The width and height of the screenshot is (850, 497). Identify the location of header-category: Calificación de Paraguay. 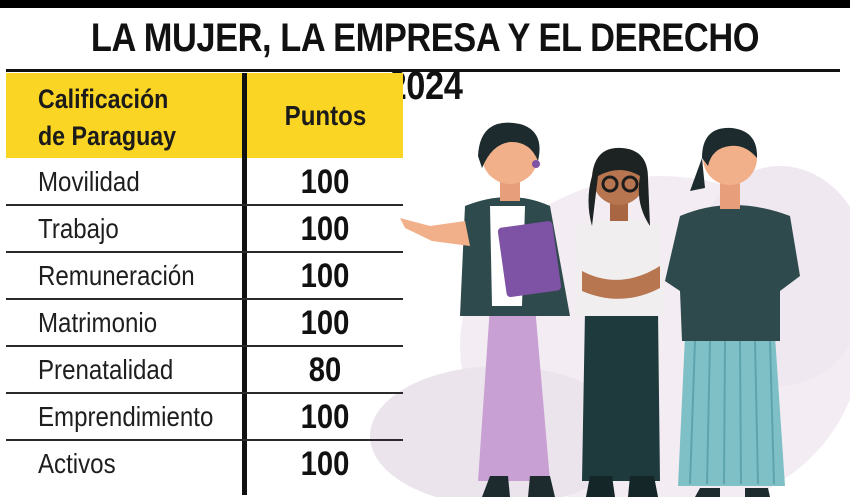
(124, 115).